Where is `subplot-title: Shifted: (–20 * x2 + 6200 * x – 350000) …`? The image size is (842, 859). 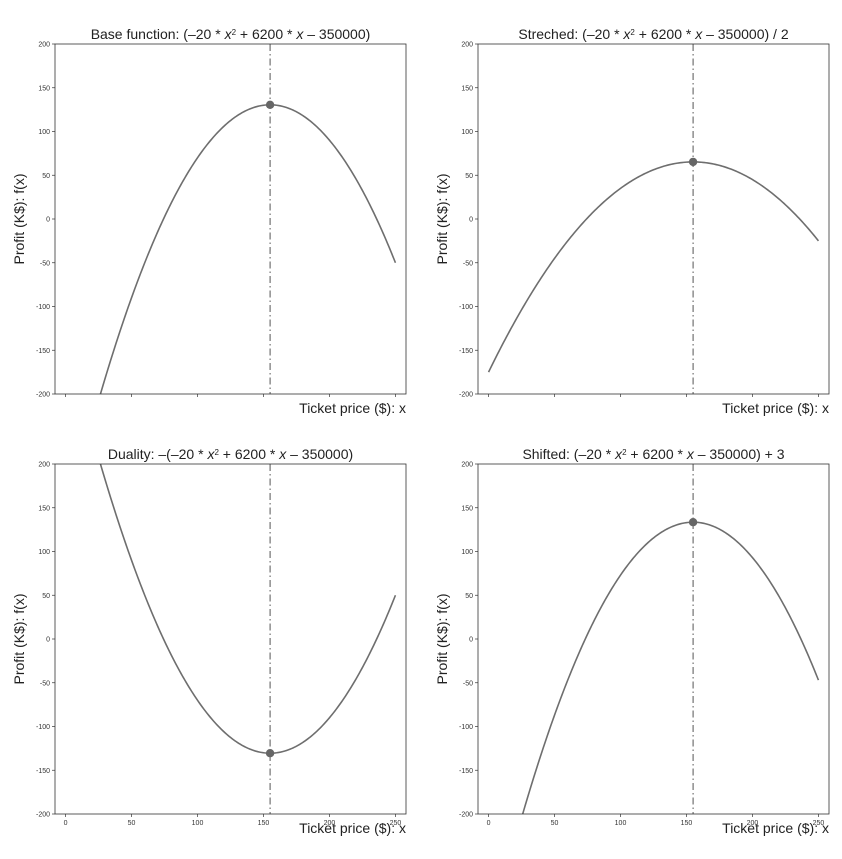 subplot-title: Shifted: (–20 * x2 + 6200 * x – 350000) … is located at coordinates (653, 454).